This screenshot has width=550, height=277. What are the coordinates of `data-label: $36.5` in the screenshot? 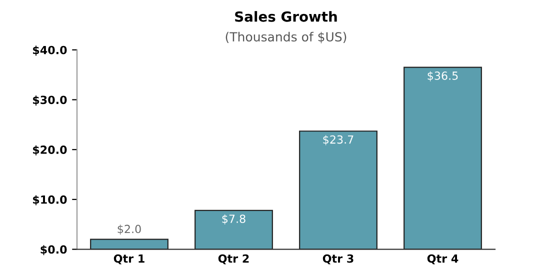 It's located at (443, 76).